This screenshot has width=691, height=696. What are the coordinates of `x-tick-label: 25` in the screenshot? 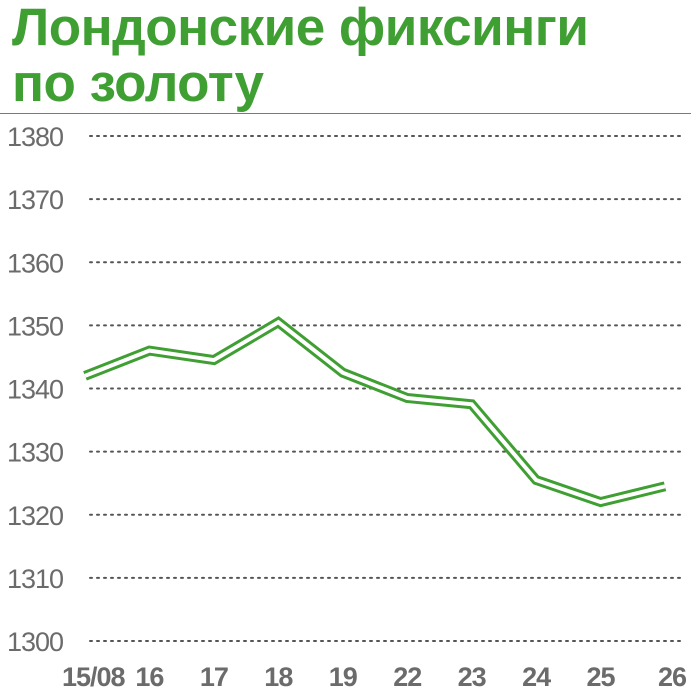 It's located at (601, 677).